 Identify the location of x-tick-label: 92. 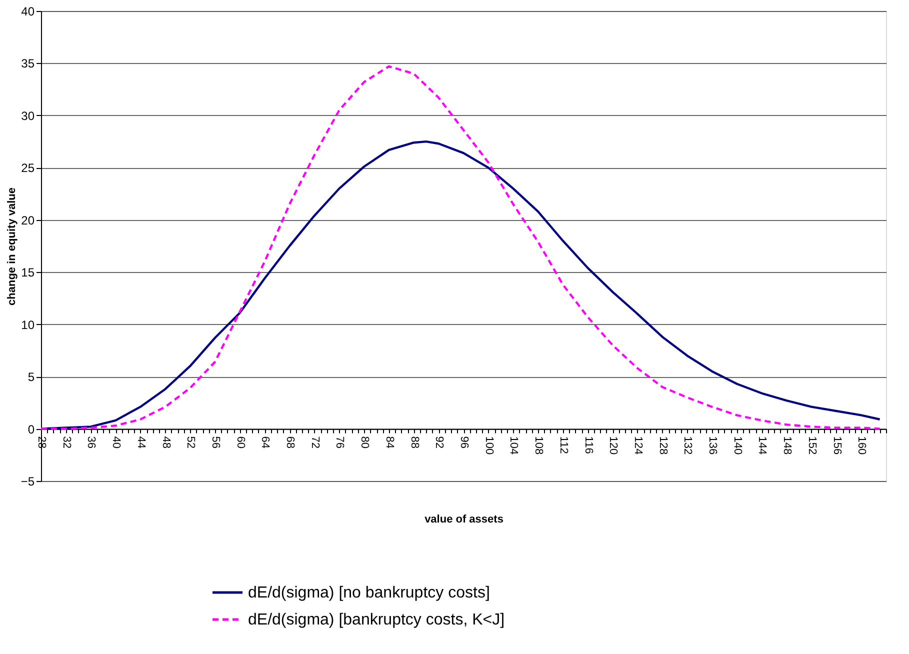
(439, 442).